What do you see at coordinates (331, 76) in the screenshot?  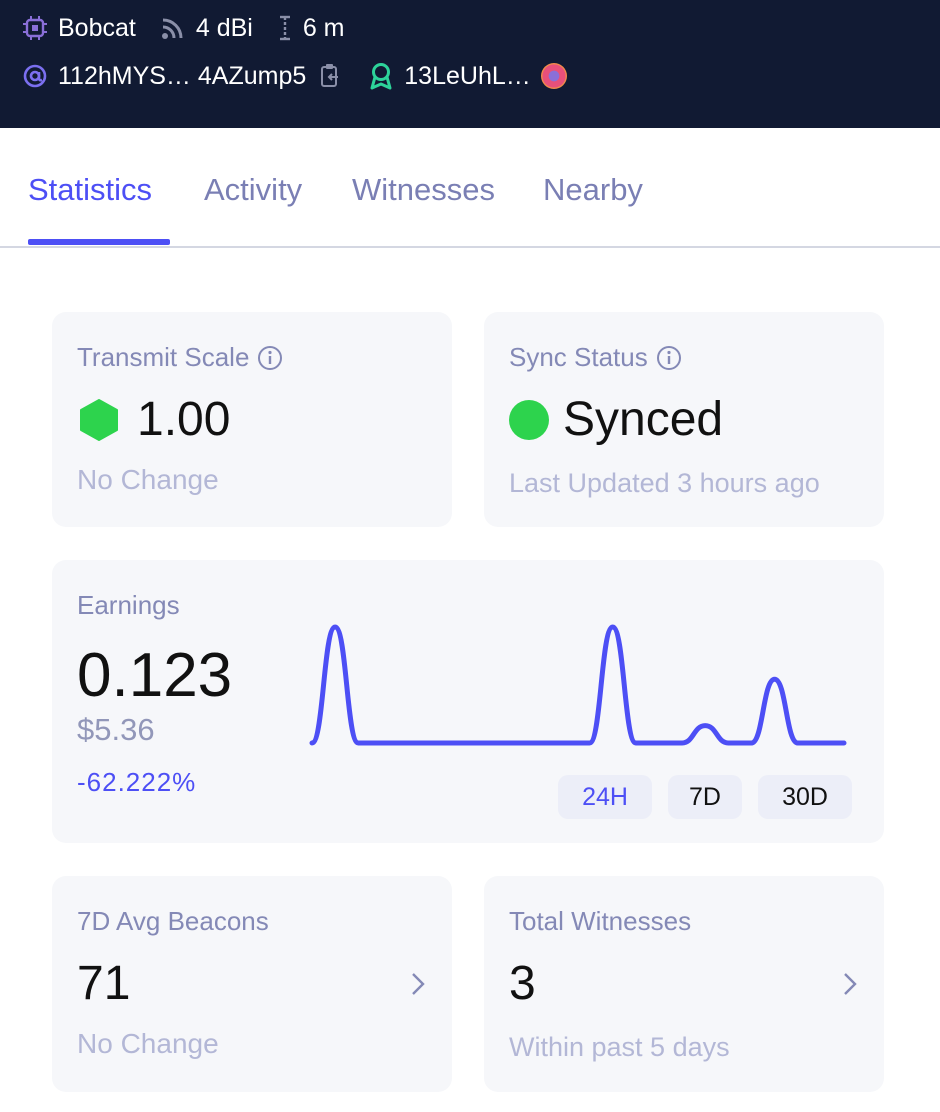 I see `copy-icon` at bounding box center [331, 76].